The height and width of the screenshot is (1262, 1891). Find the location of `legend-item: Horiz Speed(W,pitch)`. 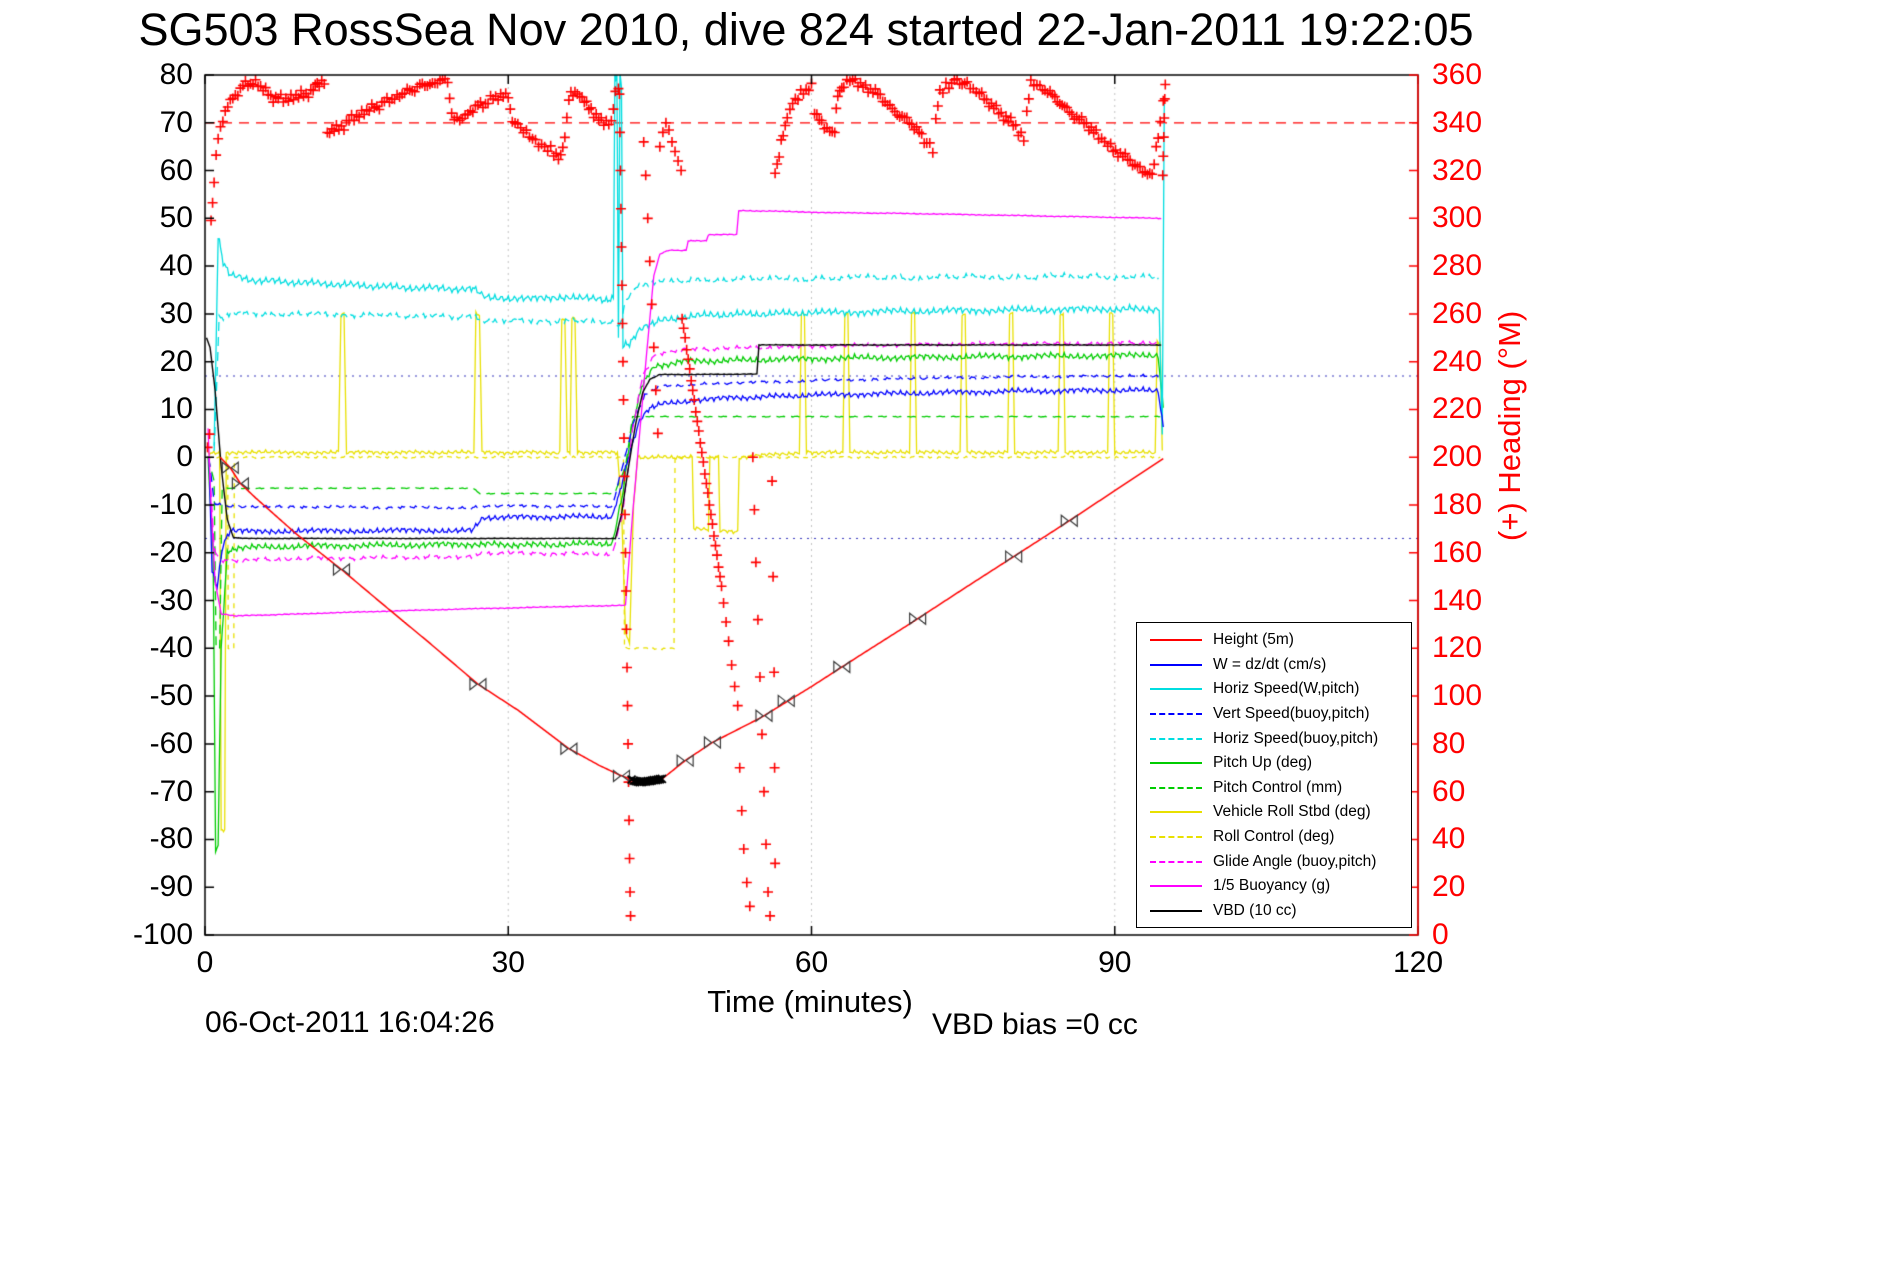

legend-item: Horiz Speed(W,pitch) is located at coordinates (1274, 689).